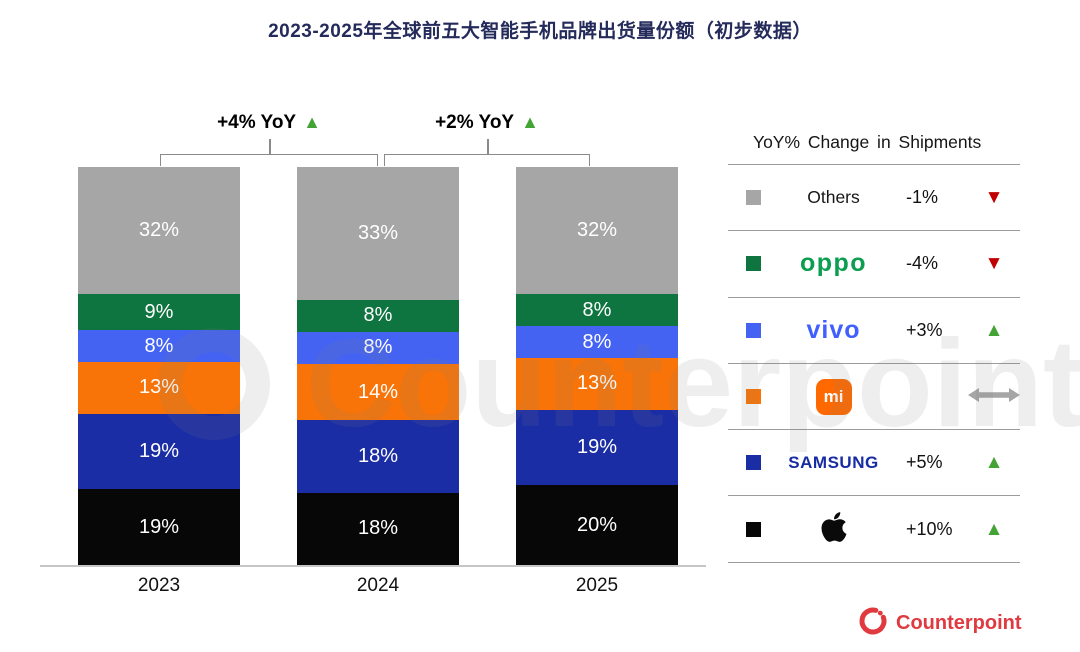 The width and height of the screenshot is (1080, 652). I want to click on legend-row-xiaomi: mi, so click(874, 397).